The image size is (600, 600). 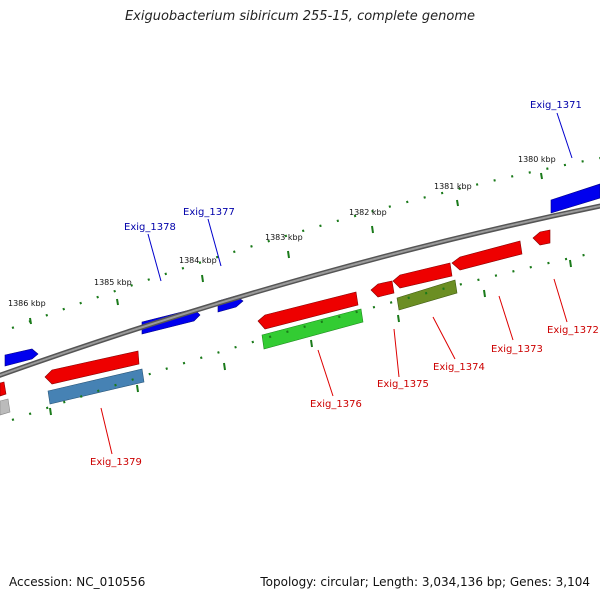 I want to click on gene-label-exig-1379: Exig_1379, so click(x=116, y=462).